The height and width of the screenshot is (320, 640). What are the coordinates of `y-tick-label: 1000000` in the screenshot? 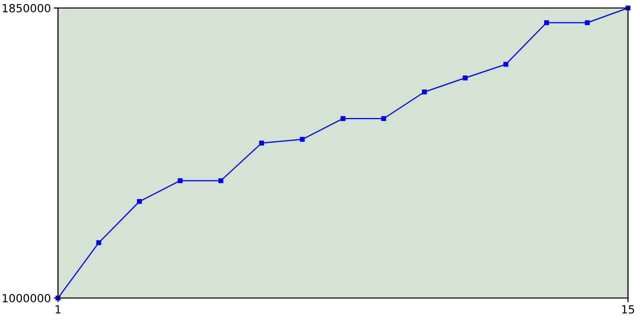 It's located at (26, 298).